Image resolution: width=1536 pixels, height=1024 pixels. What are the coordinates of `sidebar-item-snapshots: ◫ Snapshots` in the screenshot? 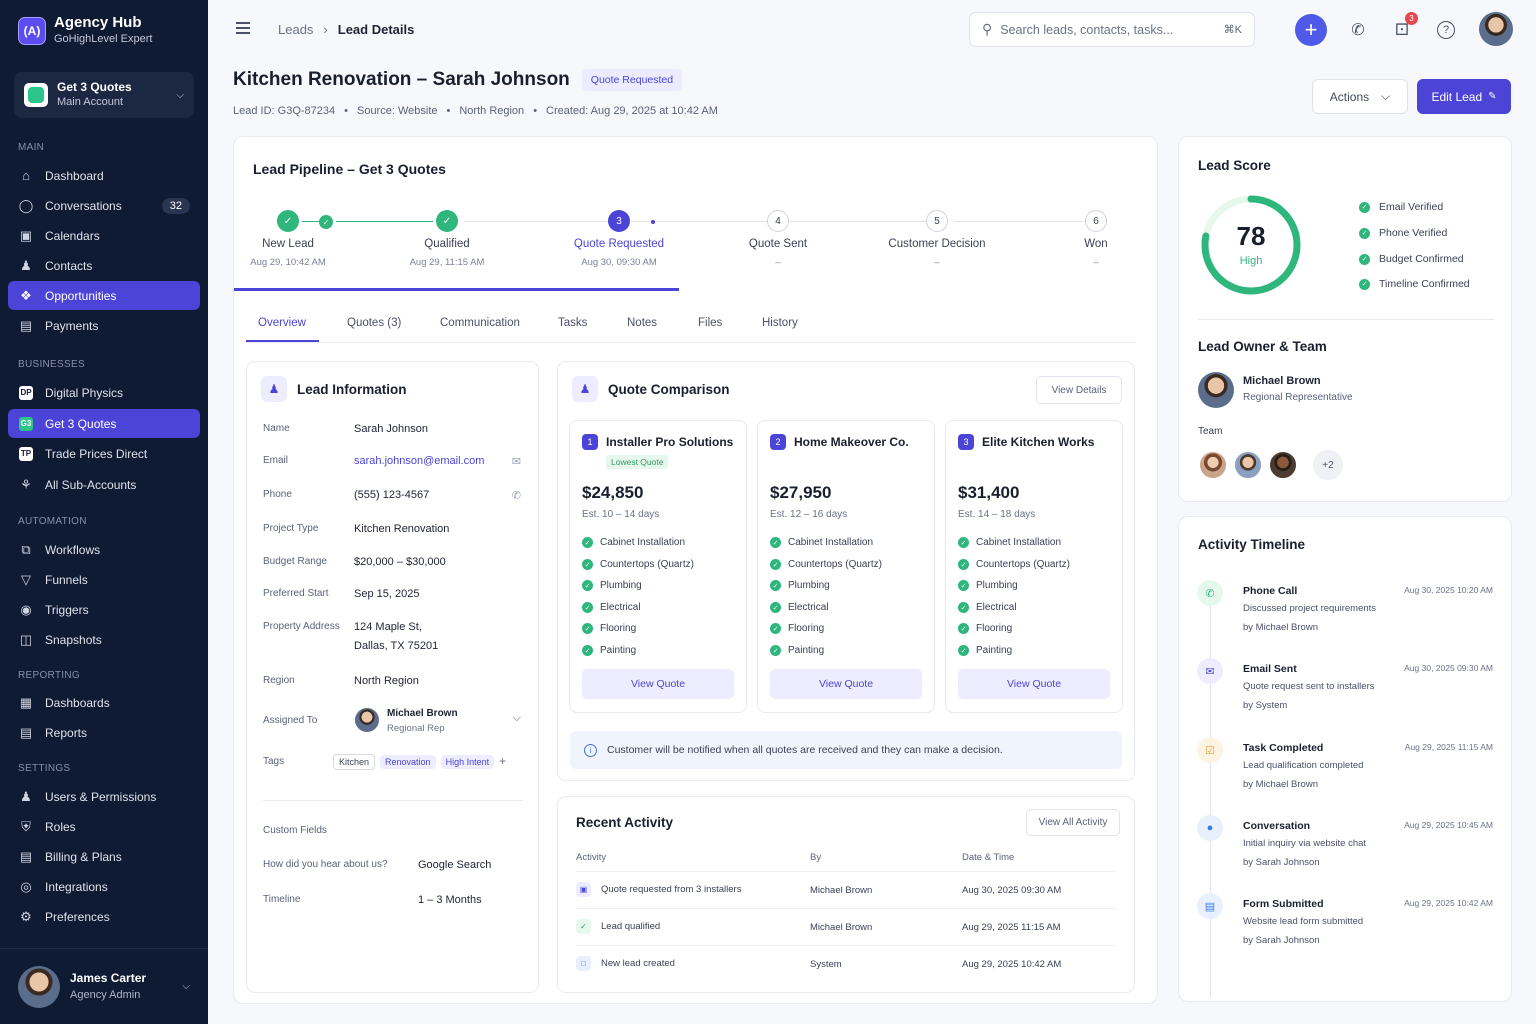 It's located at (104, 639).